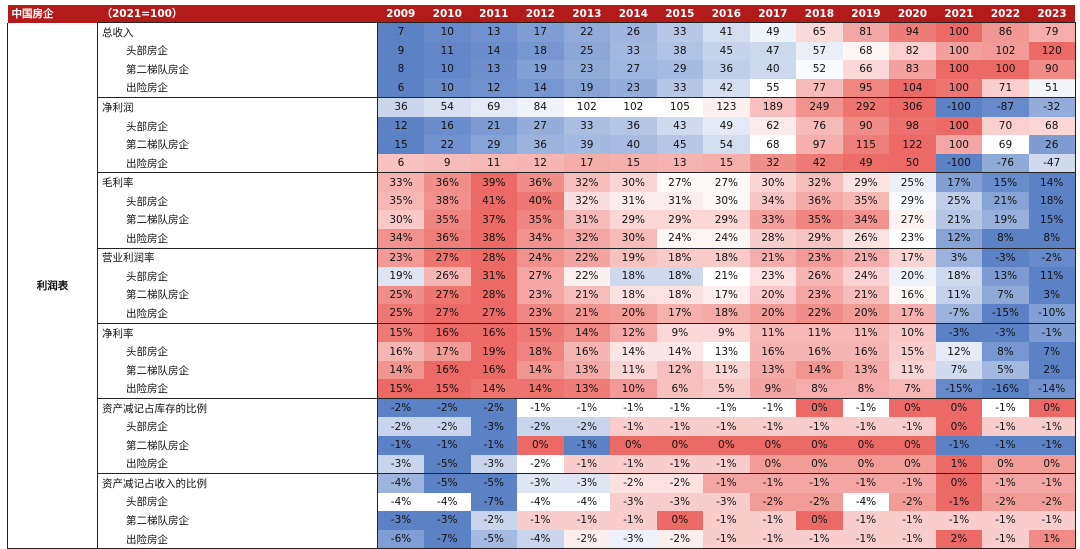 The image size is (1080, 549). Describe the element at coordinates (542, 126) in the screenshot. I see `table-row: 头部房企 12 16 21 27 33 36 43 49 62 76 90 98 100 70 68` at that location.